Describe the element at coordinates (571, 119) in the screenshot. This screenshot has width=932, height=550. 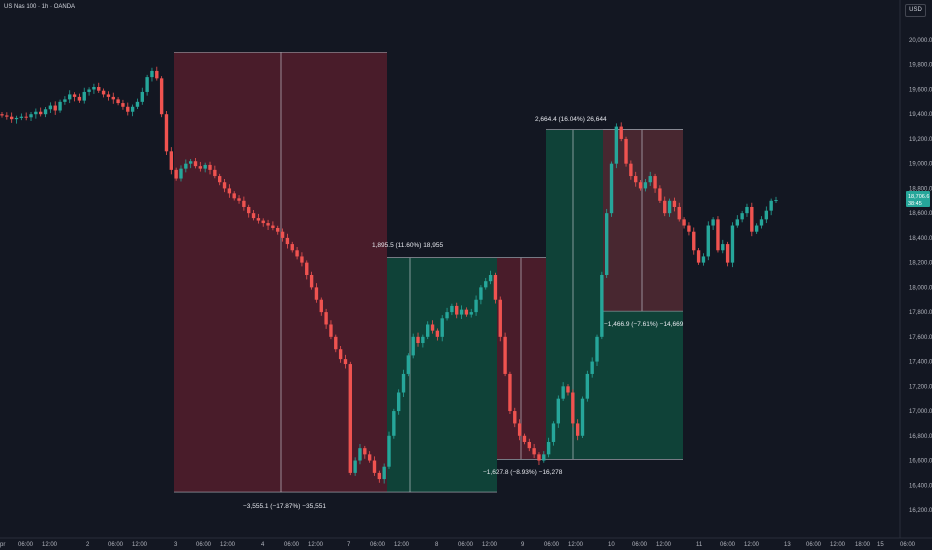
I see `measure-label-4: 2,664.4 (16.04%) 26,644` at that location.